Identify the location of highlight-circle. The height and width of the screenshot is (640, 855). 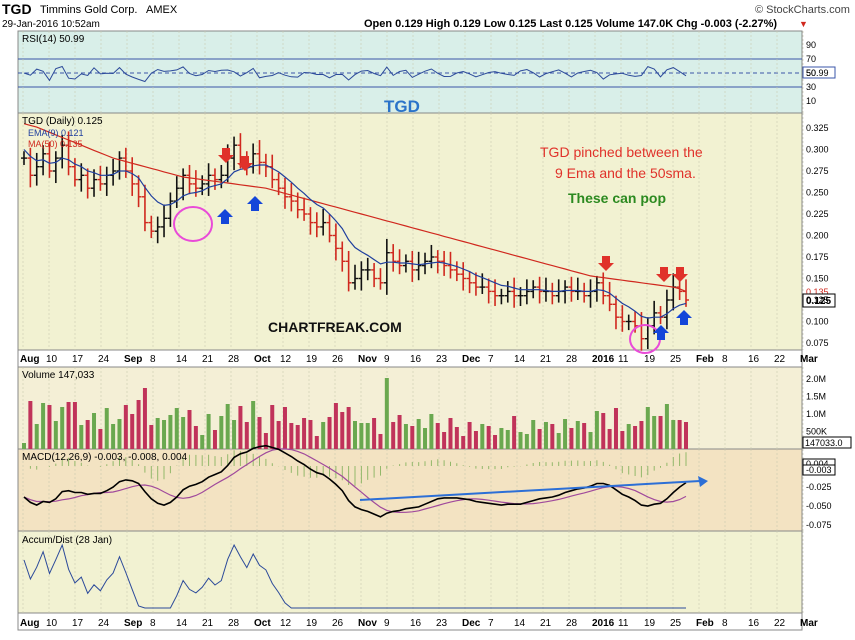
(193, 224).